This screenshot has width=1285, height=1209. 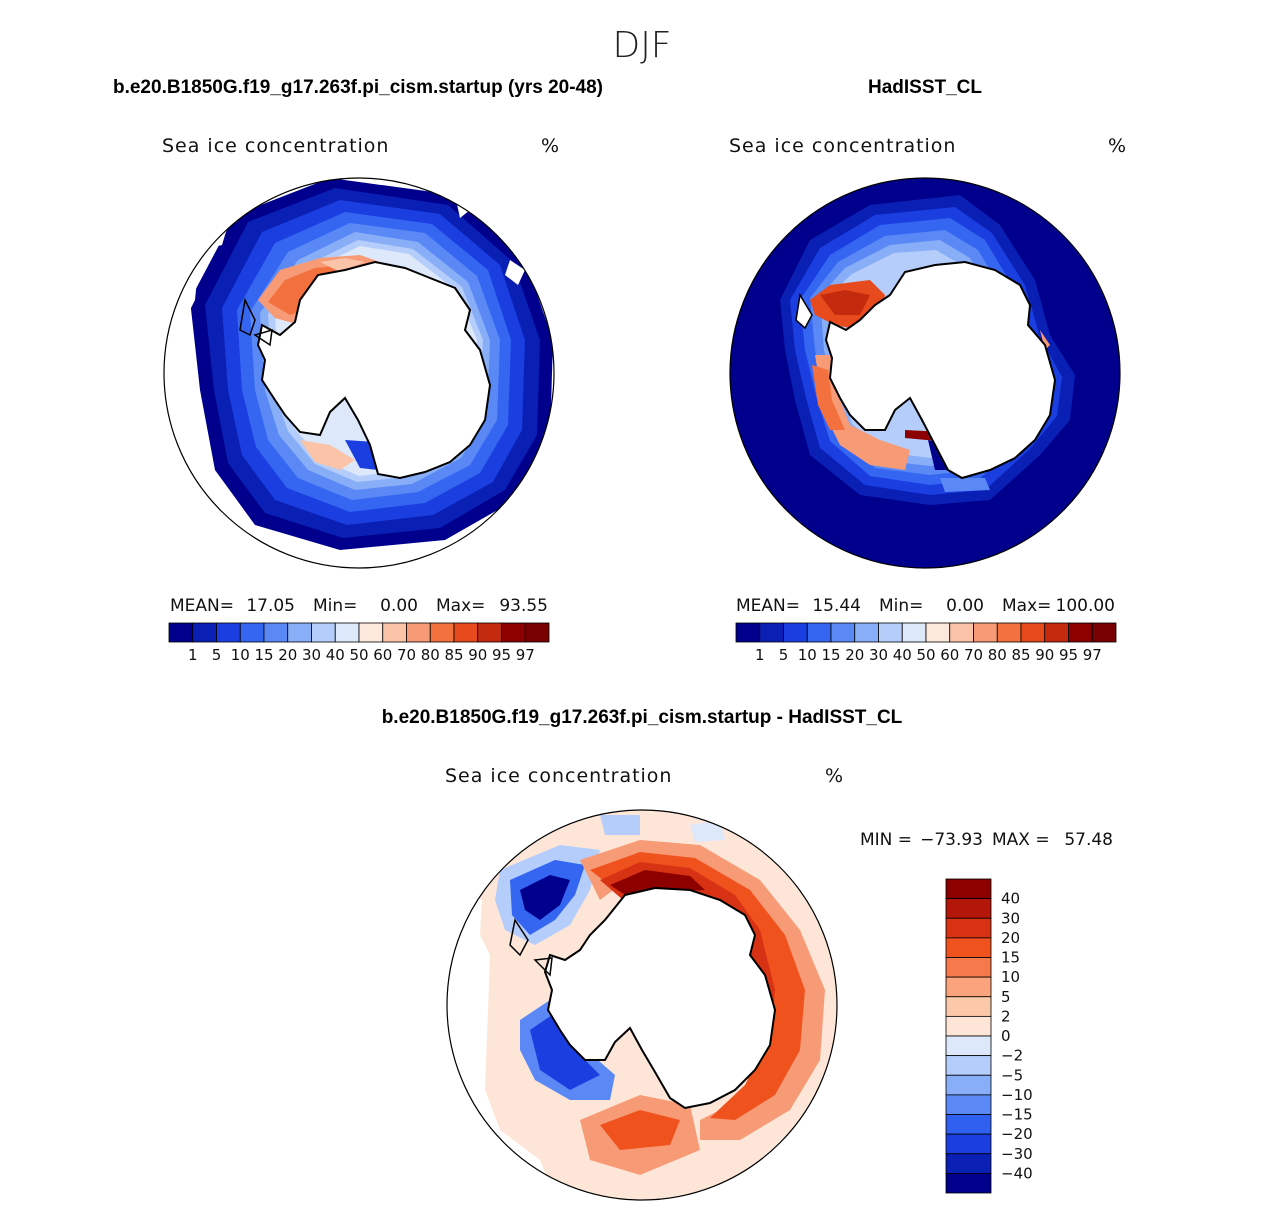 I want to click on diff-colorbar-tick-label: 5, so click(x=1006, y=997).